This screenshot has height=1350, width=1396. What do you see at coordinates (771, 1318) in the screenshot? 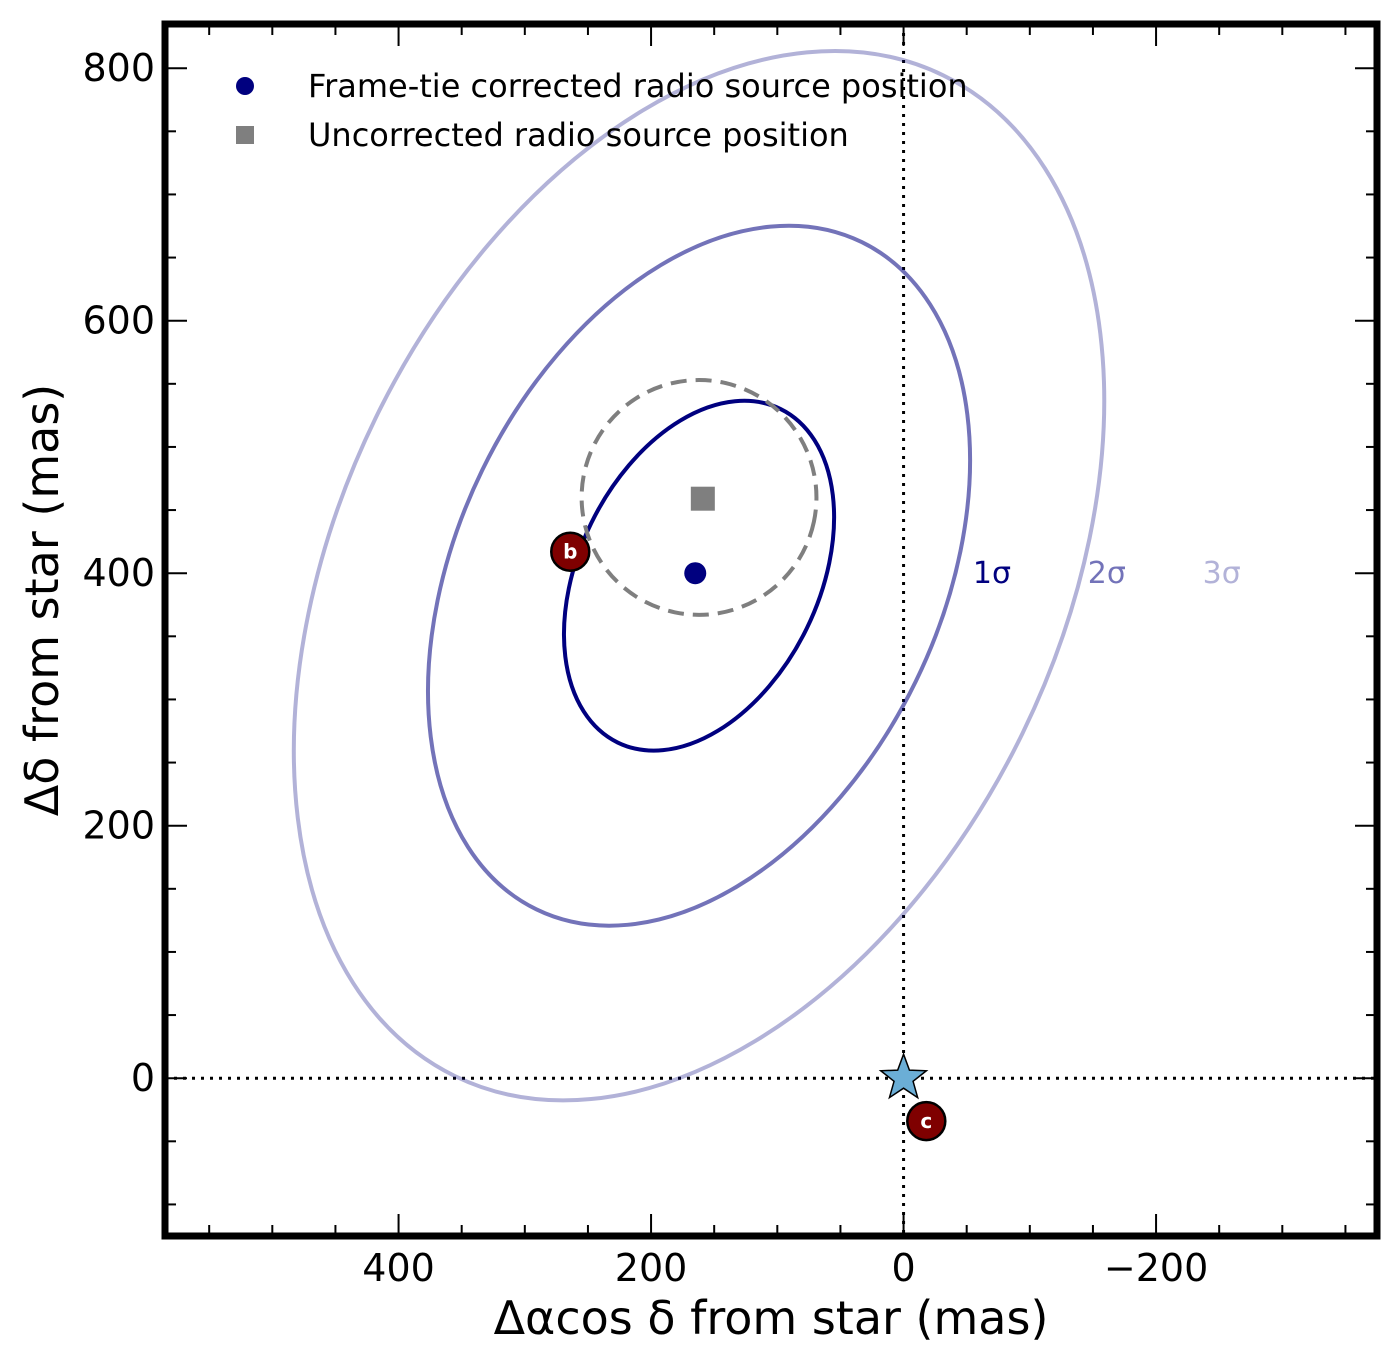
I see `x-axis-title: Δαcos δ from star (mas)` at bounding box center [771, 1318].